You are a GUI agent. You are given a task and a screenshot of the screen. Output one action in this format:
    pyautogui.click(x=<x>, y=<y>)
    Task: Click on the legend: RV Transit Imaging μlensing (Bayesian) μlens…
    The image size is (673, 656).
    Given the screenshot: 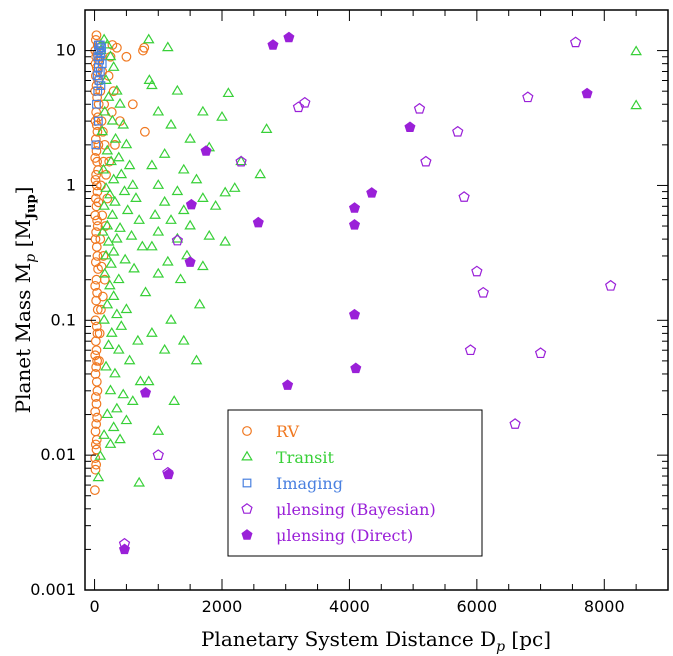 What is the action you would take?
    pyautogui.click(x=355, y=483)
    